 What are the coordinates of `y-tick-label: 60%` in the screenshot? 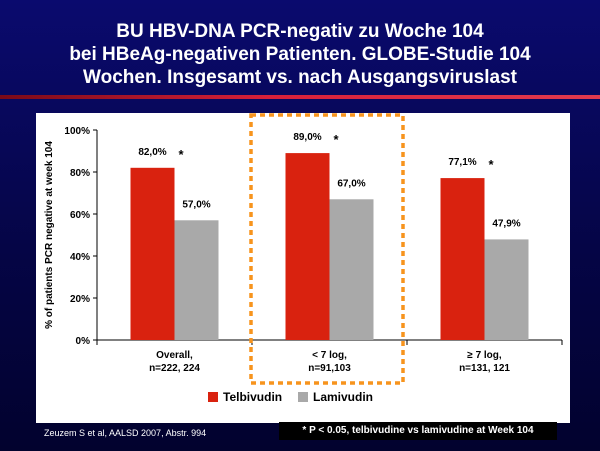 It's located at (80, 215).